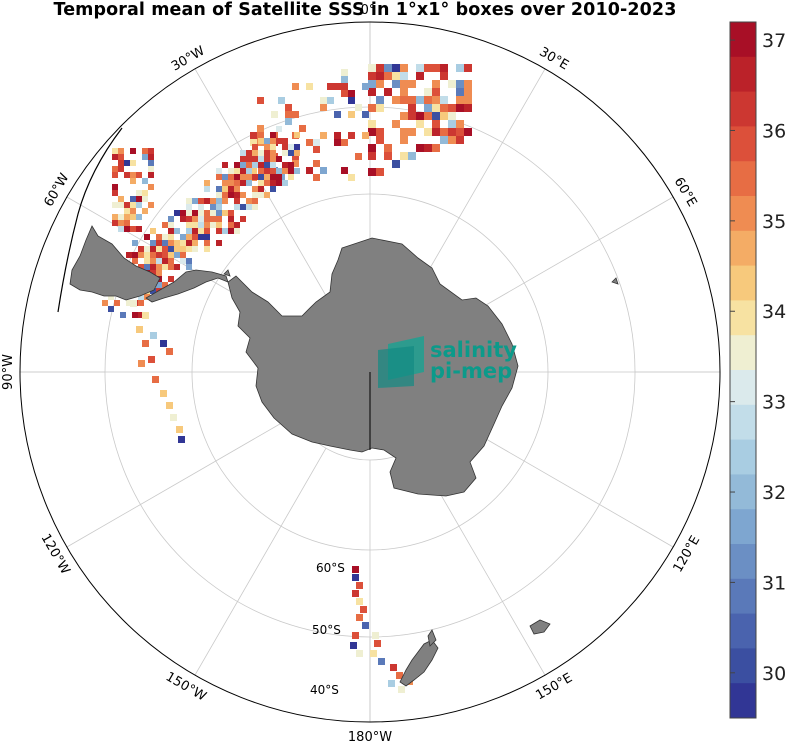  What do you see at coordinates (774, 312) in the screenshot?
I see `colorbar-tick-label: 34` at bounding box center [774, 312].